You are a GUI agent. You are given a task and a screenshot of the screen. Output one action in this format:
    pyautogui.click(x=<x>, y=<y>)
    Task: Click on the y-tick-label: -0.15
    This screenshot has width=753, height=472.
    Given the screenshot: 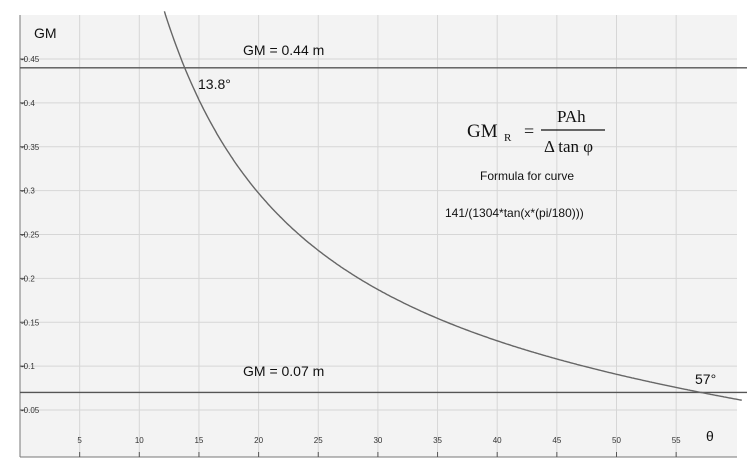 What is the action you would take?
    pyautogui.click(x=30, y=322)
    